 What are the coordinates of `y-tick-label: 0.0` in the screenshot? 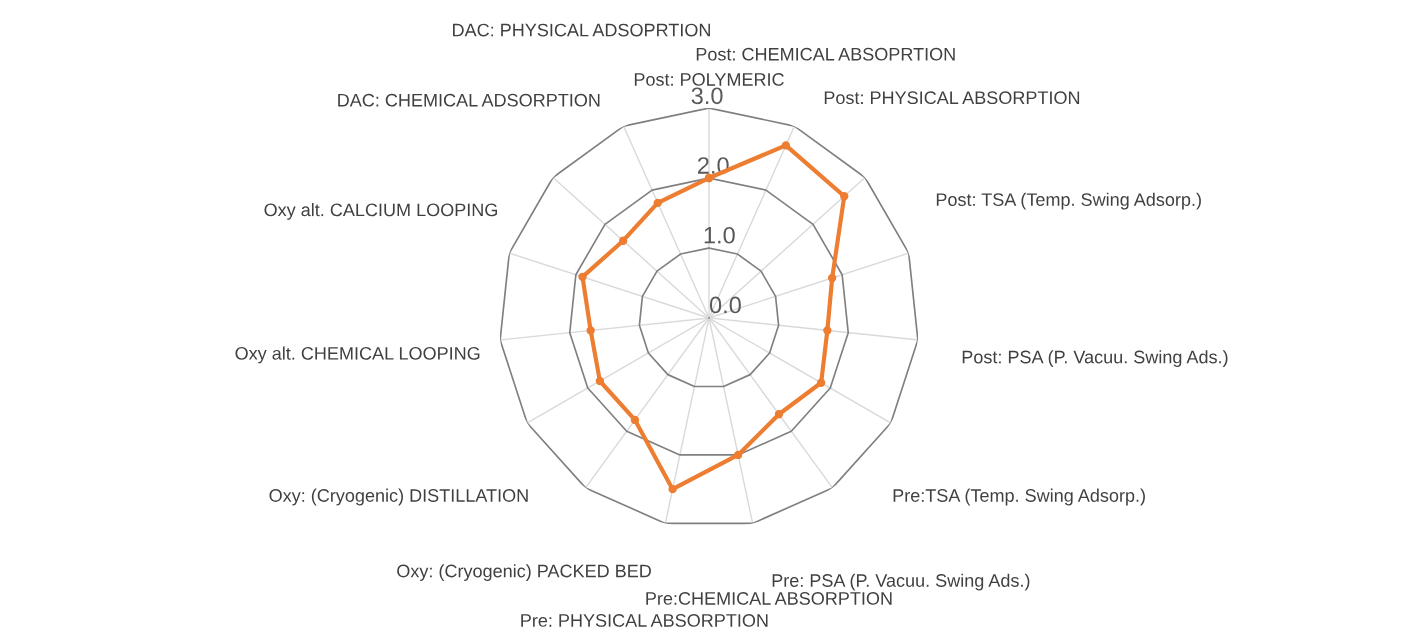 It's located at (725, 305).